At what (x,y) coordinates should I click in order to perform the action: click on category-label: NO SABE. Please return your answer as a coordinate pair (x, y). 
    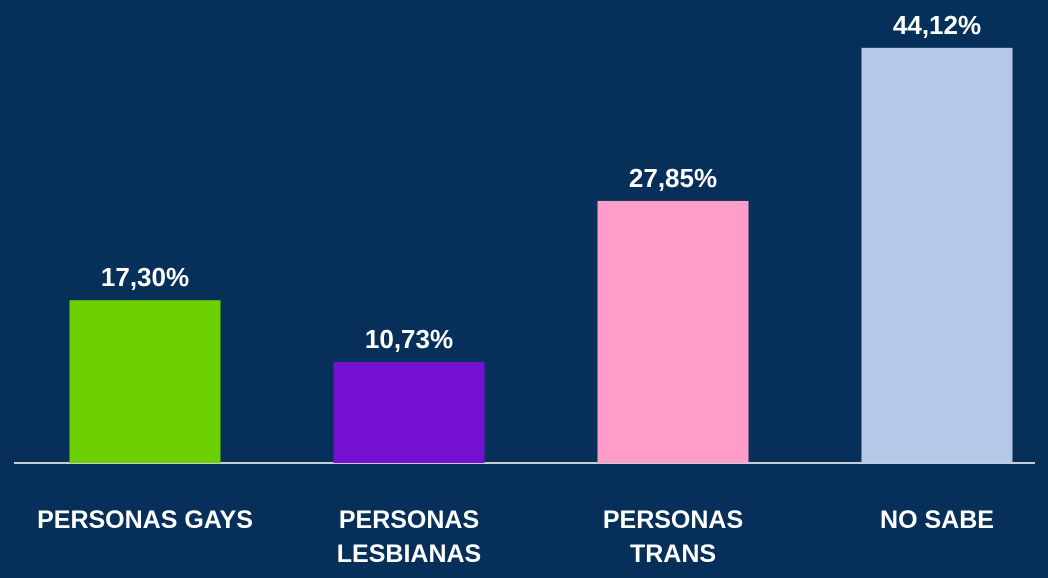
    Looking at the image, I should click on (937, 520).